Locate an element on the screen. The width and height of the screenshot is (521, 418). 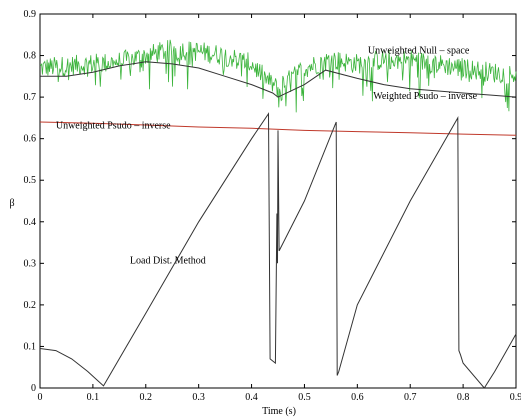
x-tick-label: 0.1 is located at coordinates (93, 397).